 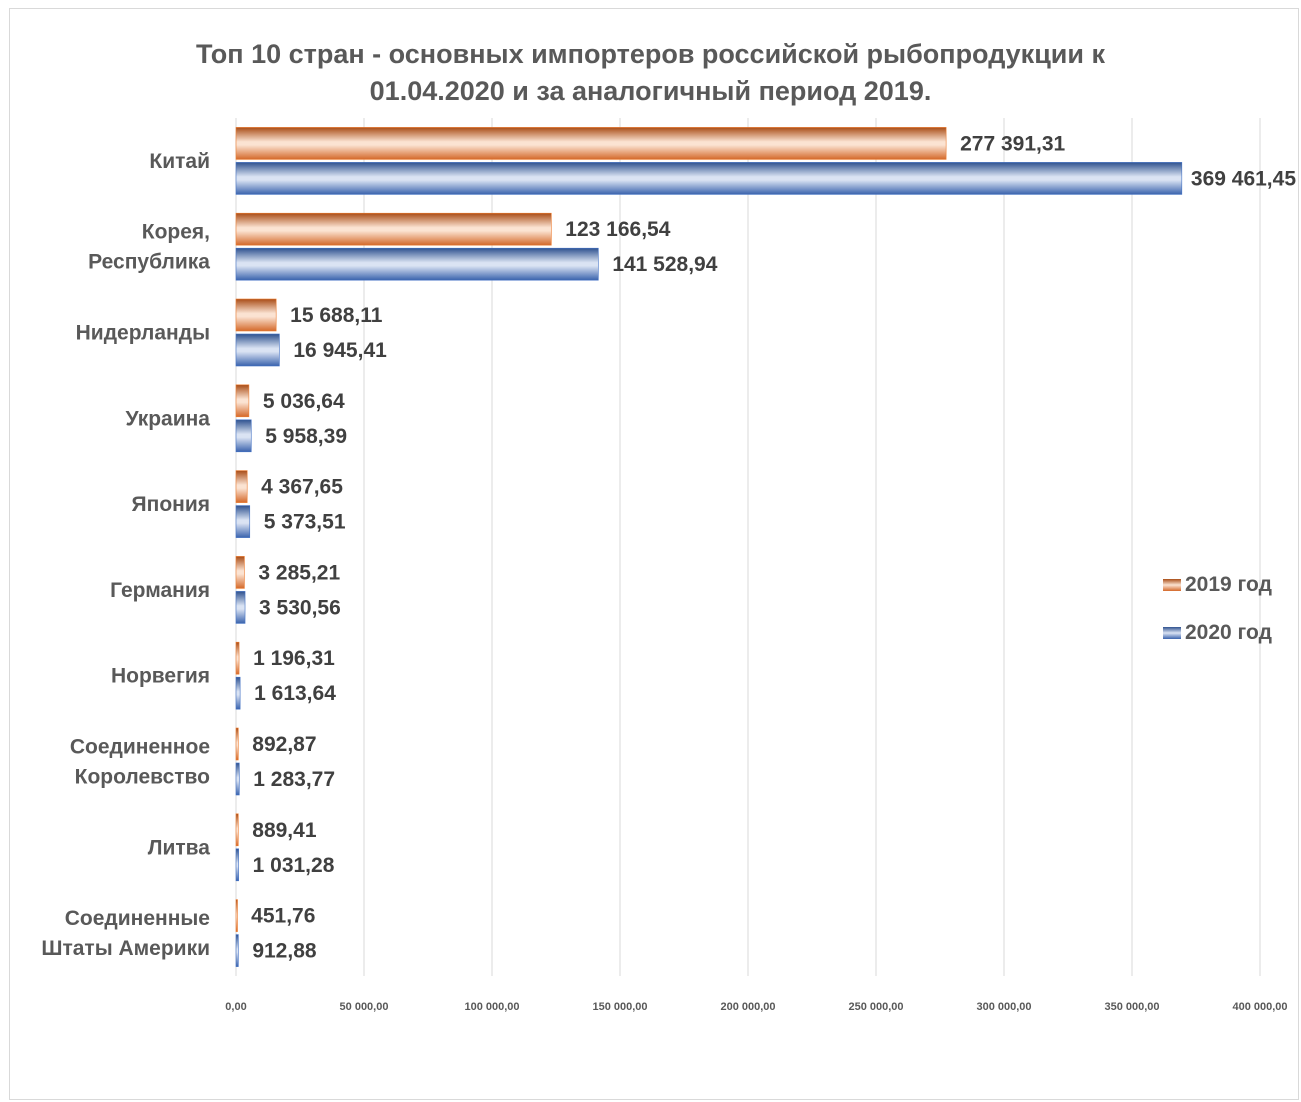 What do you see at coordinates (235, 1007) in the screenshot?
I see `x-tick-label: 0,00` at bounding box center [235, 1007].